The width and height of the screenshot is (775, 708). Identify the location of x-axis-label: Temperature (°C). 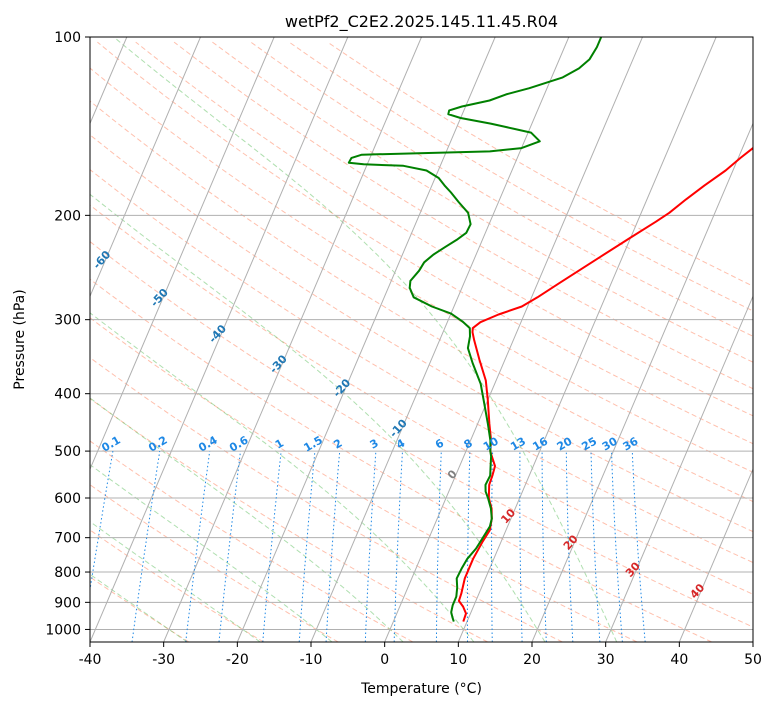
(421, 689).